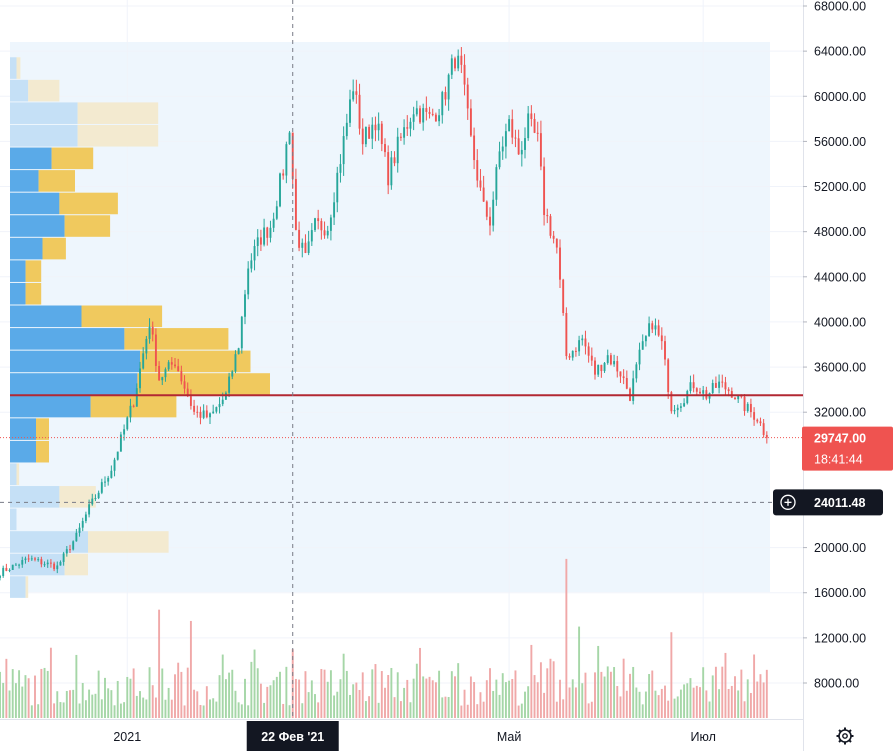  Describe the element at coordinates (845, 736) in the screenshot. I see `gear-icon` at that location.